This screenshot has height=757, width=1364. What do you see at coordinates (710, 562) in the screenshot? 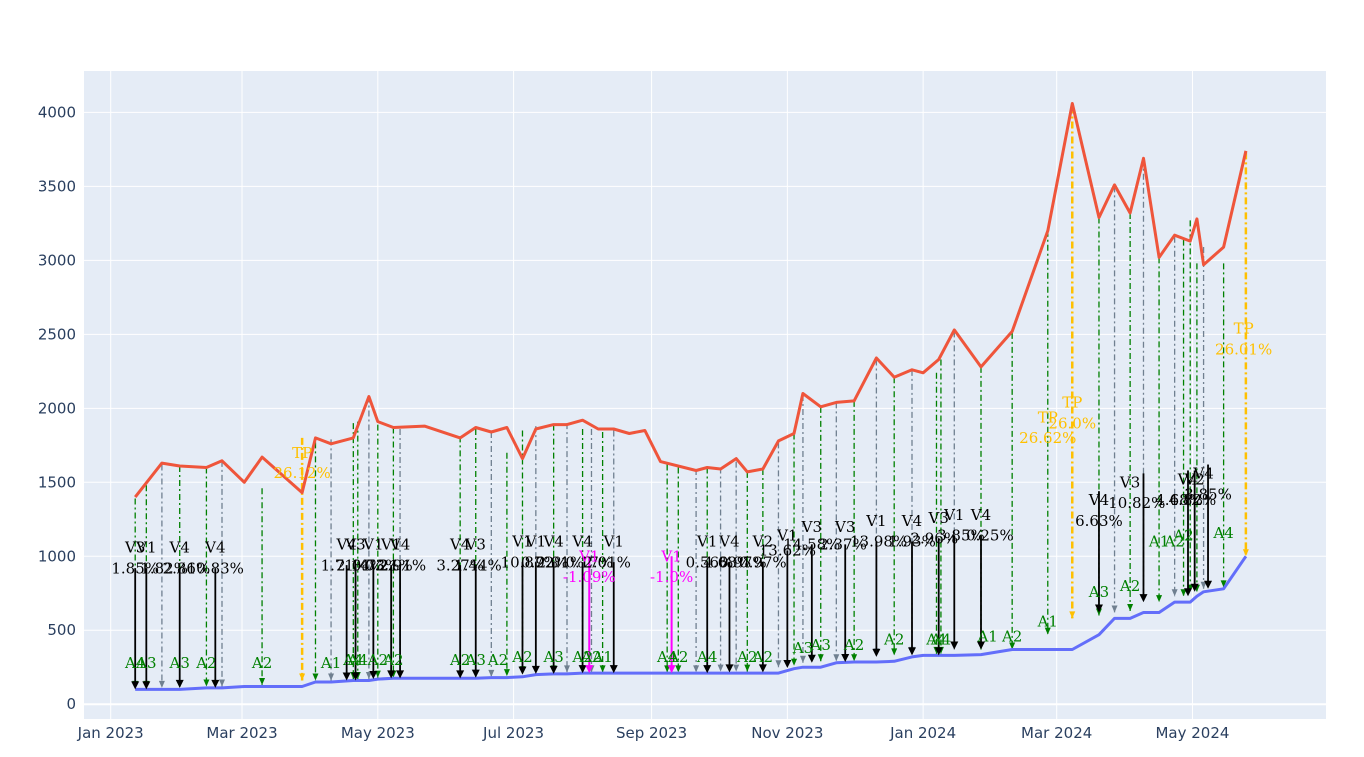
I see `v-signal-label: 0.56%` at bounding box center [710, 562].